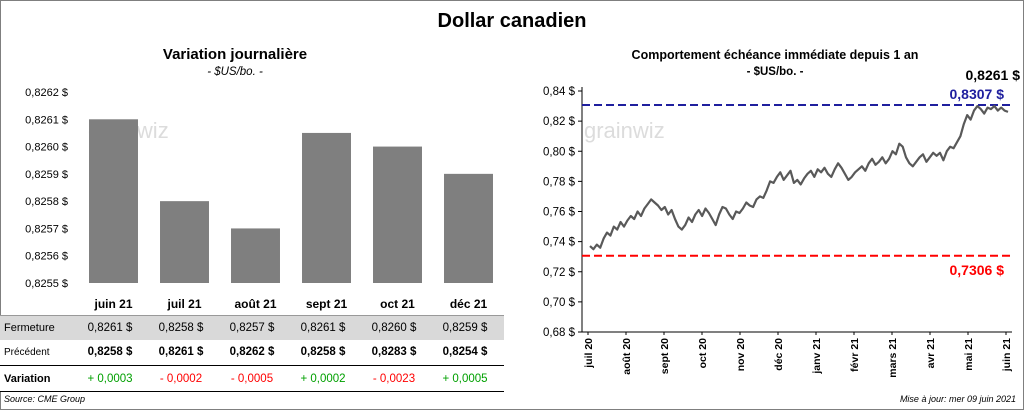 The width and height of the screenshot is (1024, 410). I want to click on bar-déc-21, so click(468, 228).